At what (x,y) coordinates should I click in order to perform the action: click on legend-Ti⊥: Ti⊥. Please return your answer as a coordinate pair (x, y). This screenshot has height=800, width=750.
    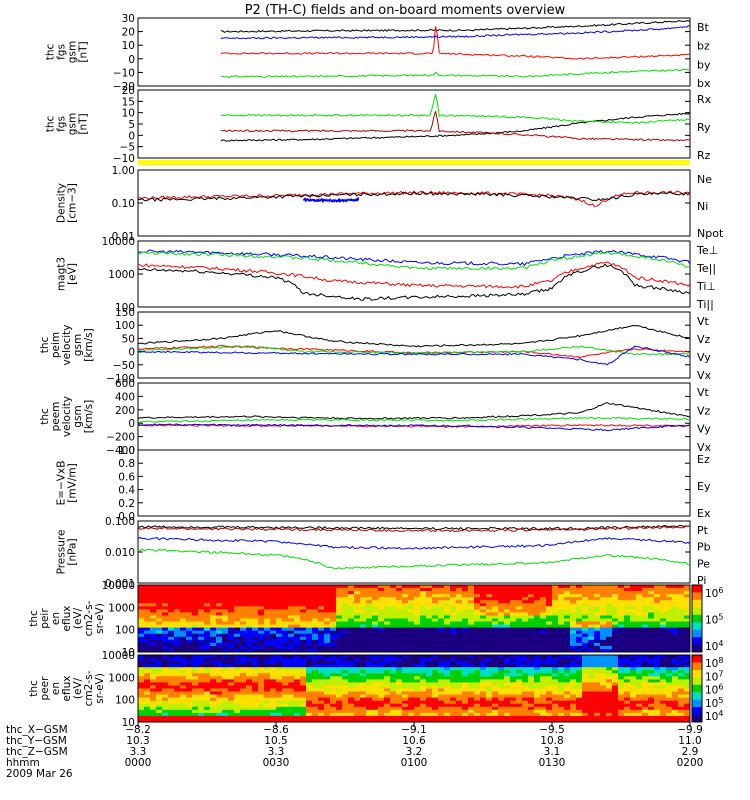
    Looking at the image, I should click on (706, 286).